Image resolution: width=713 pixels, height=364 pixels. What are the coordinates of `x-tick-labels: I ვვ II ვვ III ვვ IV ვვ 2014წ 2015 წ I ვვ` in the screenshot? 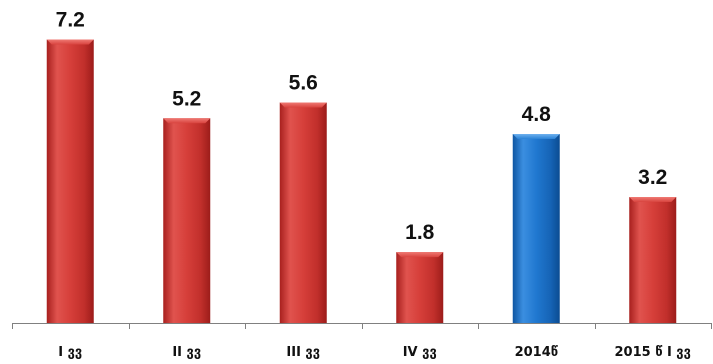 It's located at (374, 352).